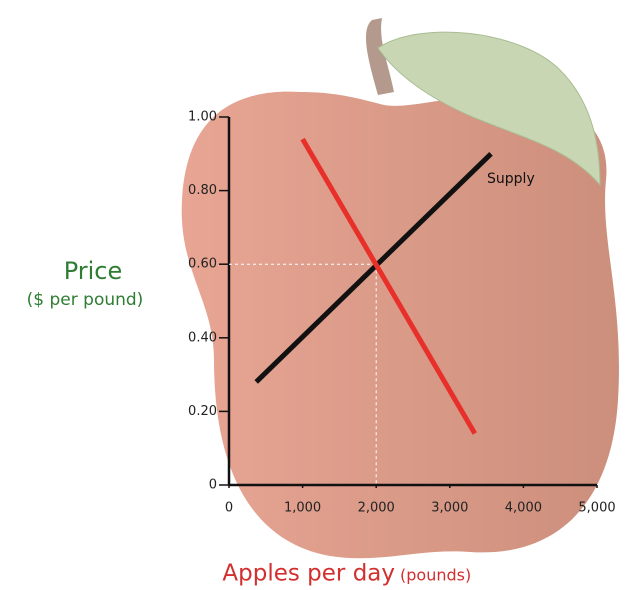 This screenshot has width=632, height=590. I want to click on demand-line, so click(388, 286).